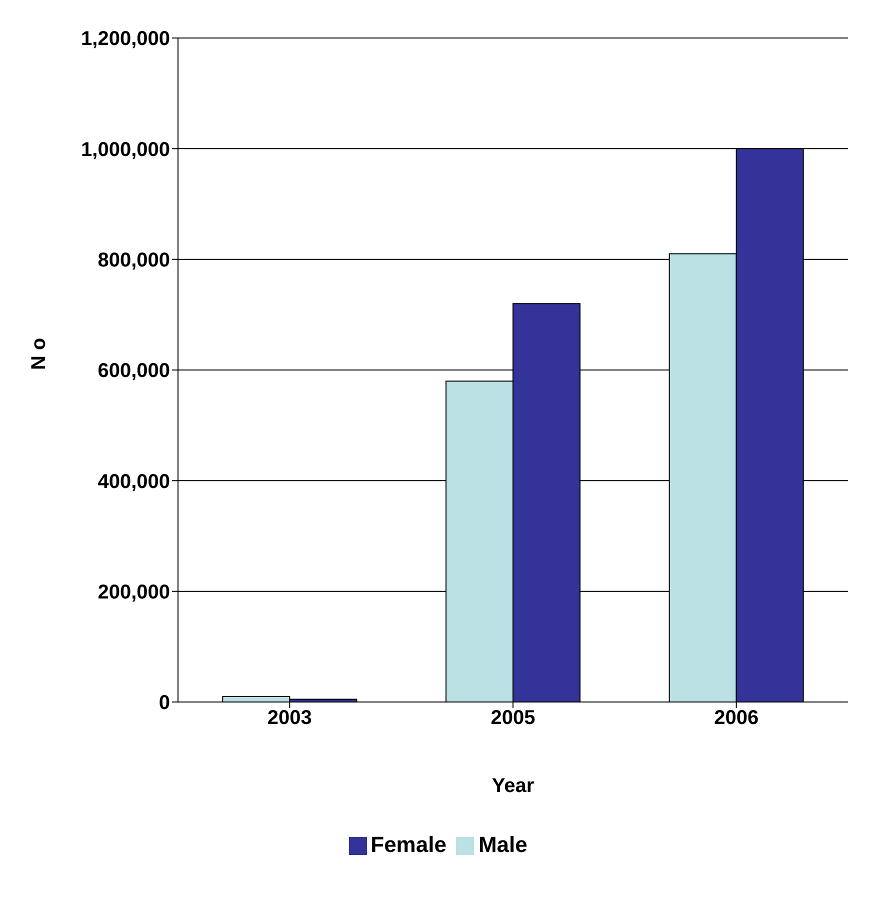  What do you see at coordinates (125, 149) in the screenshot?
I see `y-tick-label: 1,000,000` at bounding box center [125, 149].